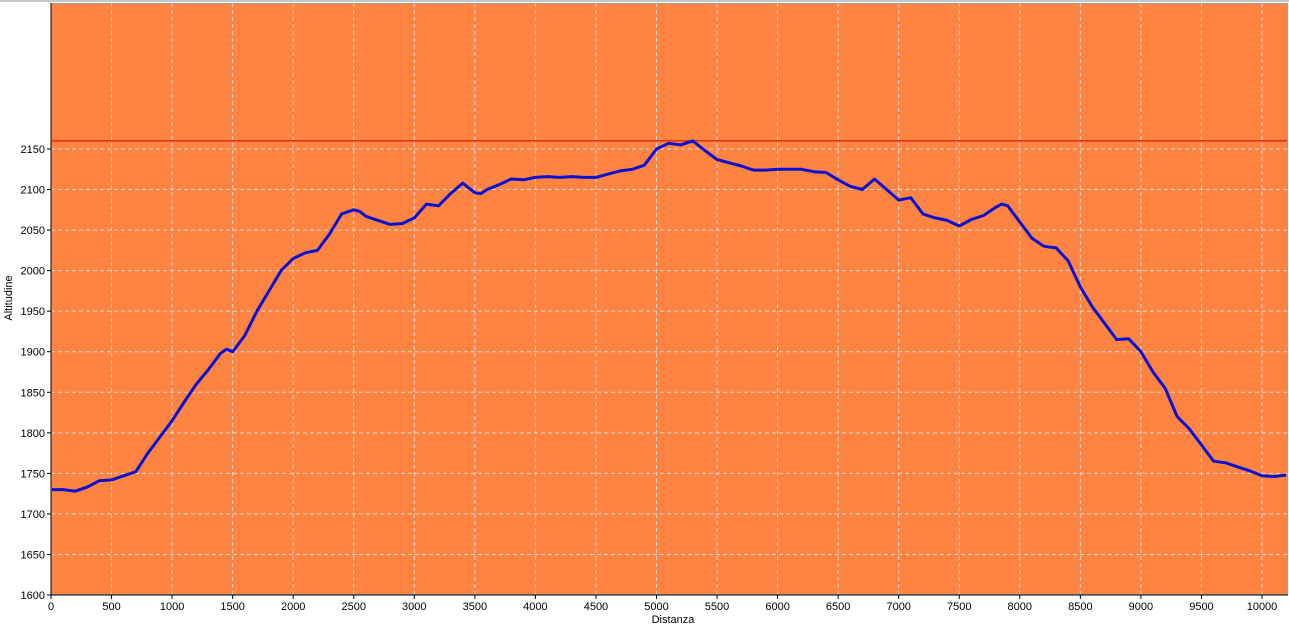 This screenshot has width=1289, height=625. Describe the element at coordinates (777, 607) in the screenshot. I see `x-tick-label: 6000` at that location.